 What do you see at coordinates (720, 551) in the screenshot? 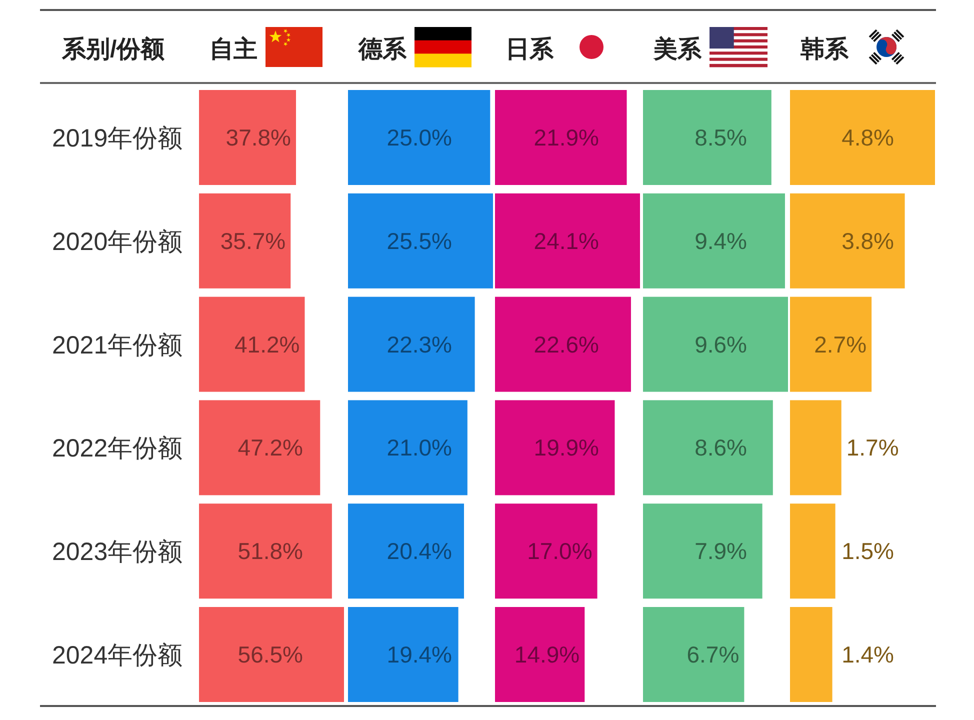
I see `value-label: 7.9%` at bounding box center [720, 551].